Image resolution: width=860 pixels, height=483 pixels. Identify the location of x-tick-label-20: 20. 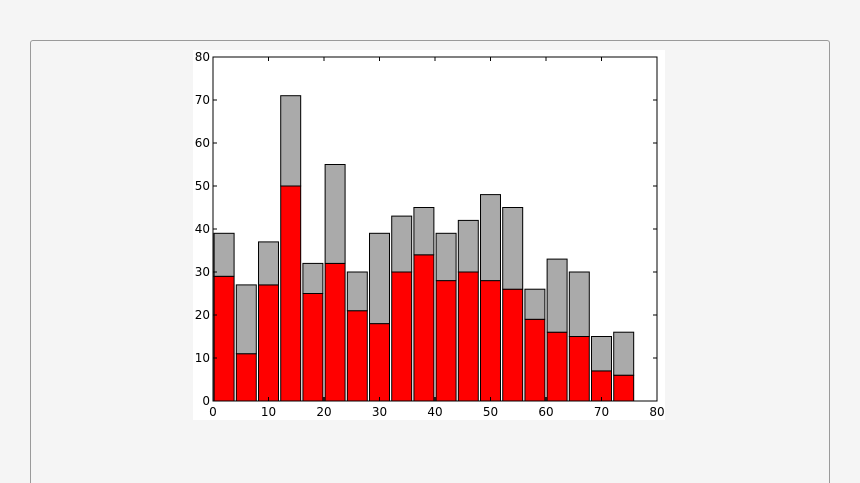
(323, 412).